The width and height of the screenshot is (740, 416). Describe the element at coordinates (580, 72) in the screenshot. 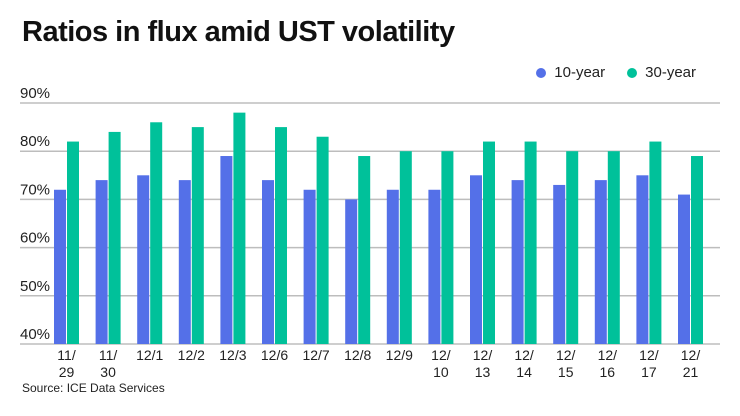

I see `legend-label: 10-year` at that location.